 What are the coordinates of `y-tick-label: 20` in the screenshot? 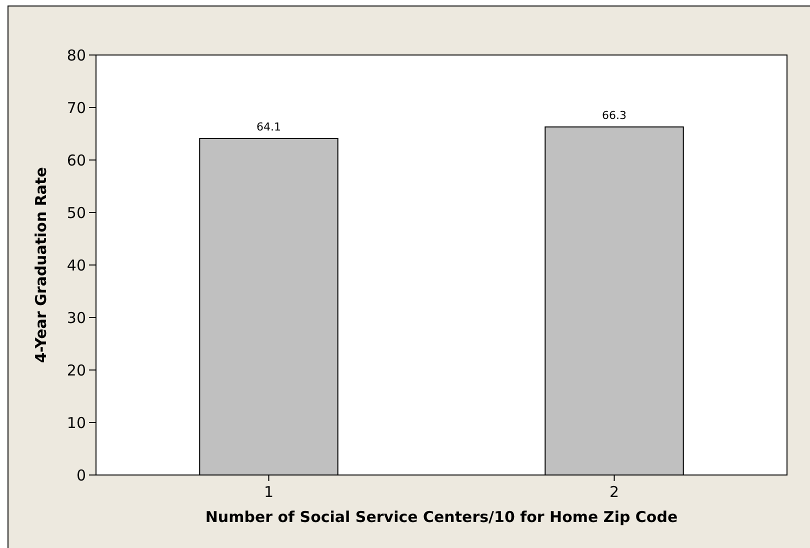 It's located at (76, 370).